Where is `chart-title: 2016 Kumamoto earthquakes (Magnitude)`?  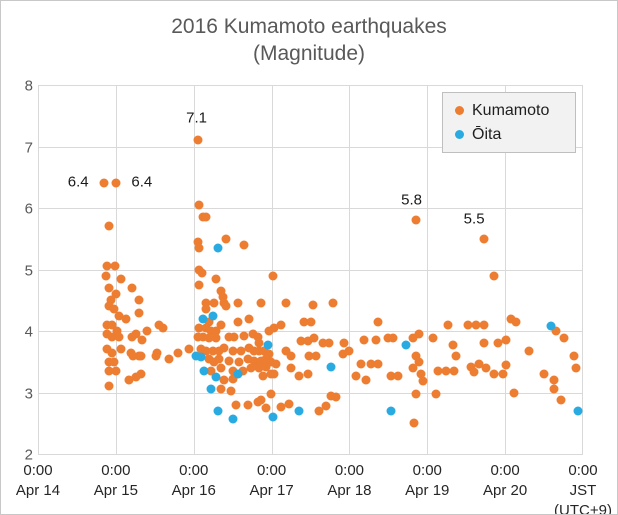
chart-title: 2016 Kumamoto earthquakes (Magnitude) is located at coordinates (309, 40).